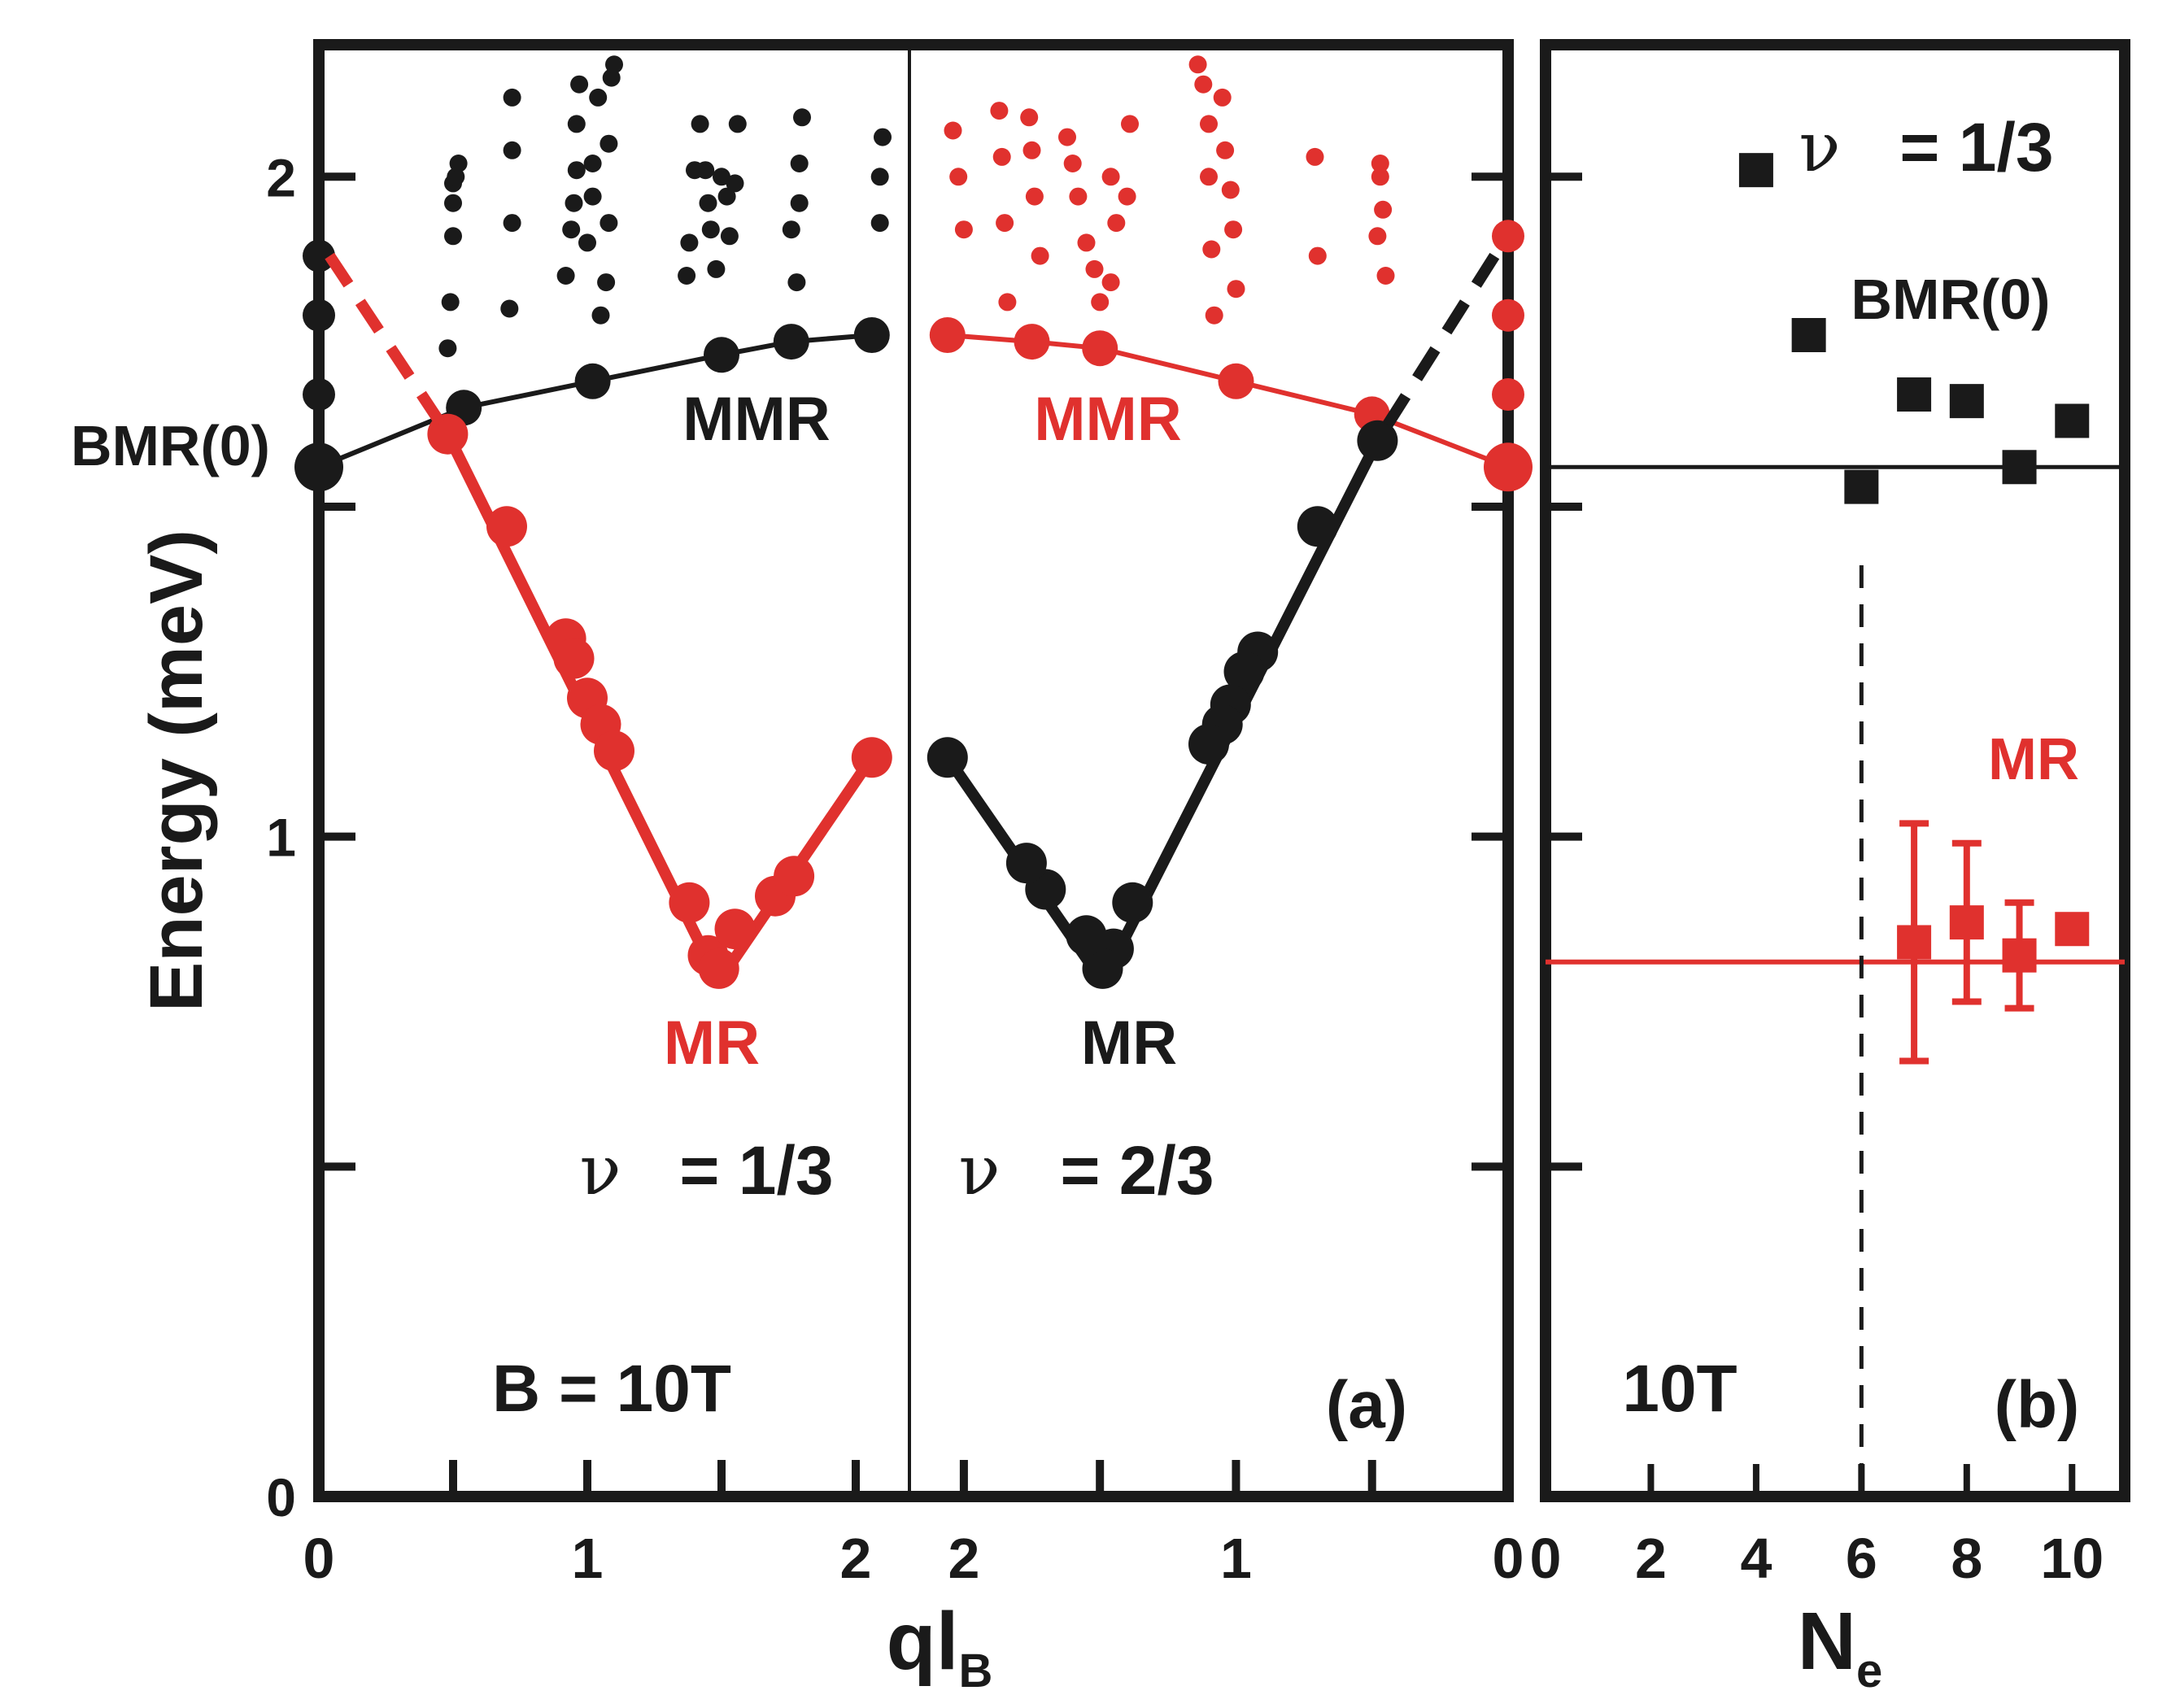 This screenshot has width=2167, height=1708. What do you see at coordinates (756, 419) in the screenshot?
I see `mmr-label-left: MMR` at bounding box center [756, 419].